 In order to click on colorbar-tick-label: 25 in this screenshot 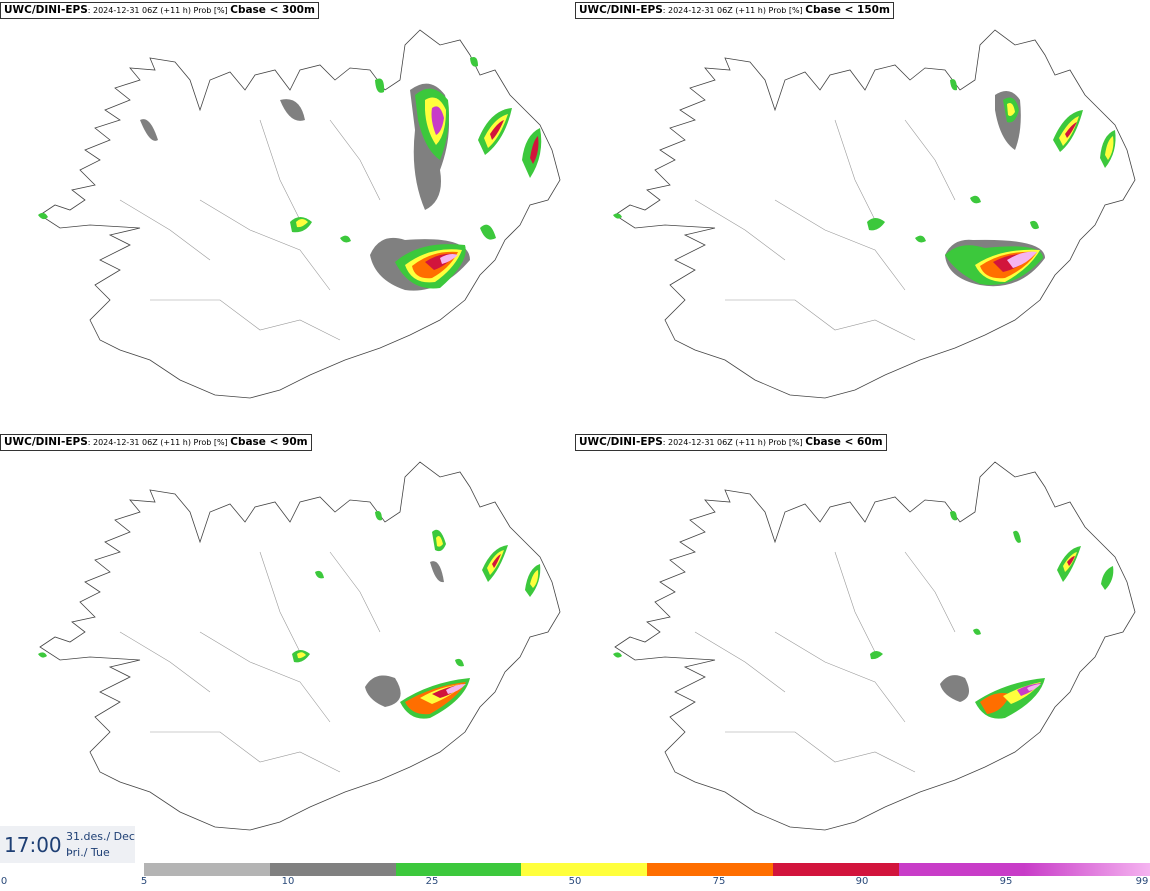, I will do `click(432, 881)`.